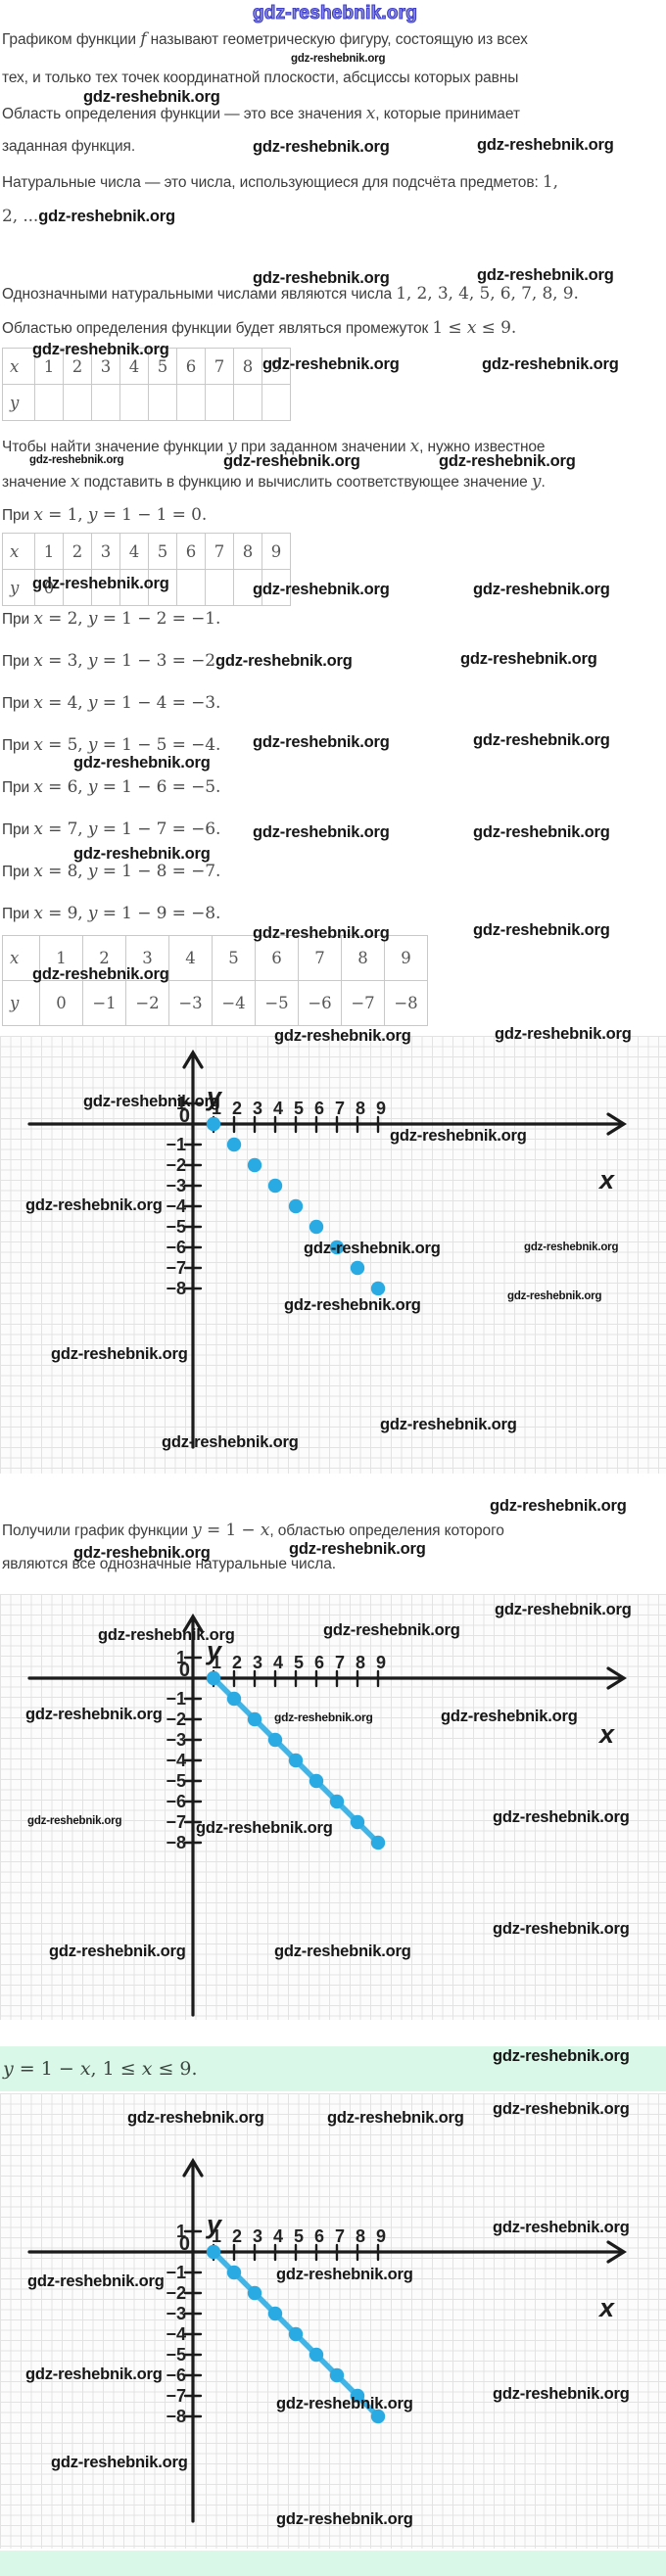  Describe the element at coordinates (191, 552) in the screenshot. I see `table-value-cell: 6` at that location.